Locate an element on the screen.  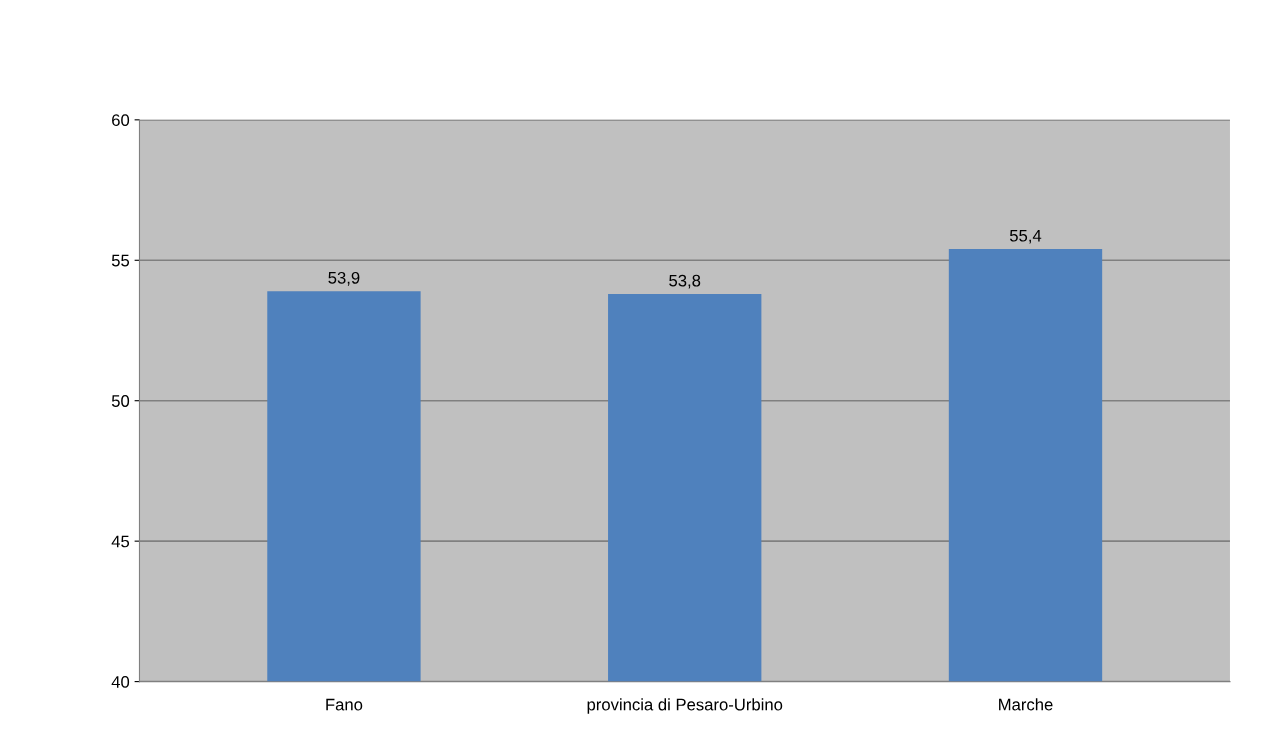
y-tick-label: 45 is located at coordinates (120, 541).